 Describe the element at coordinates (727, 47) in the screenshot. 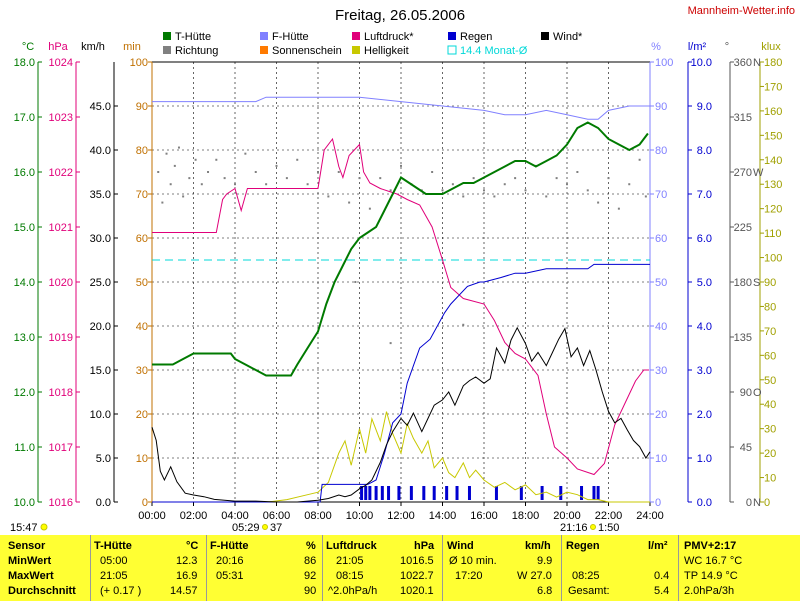

I see `axis-unit-label: °` at that location.